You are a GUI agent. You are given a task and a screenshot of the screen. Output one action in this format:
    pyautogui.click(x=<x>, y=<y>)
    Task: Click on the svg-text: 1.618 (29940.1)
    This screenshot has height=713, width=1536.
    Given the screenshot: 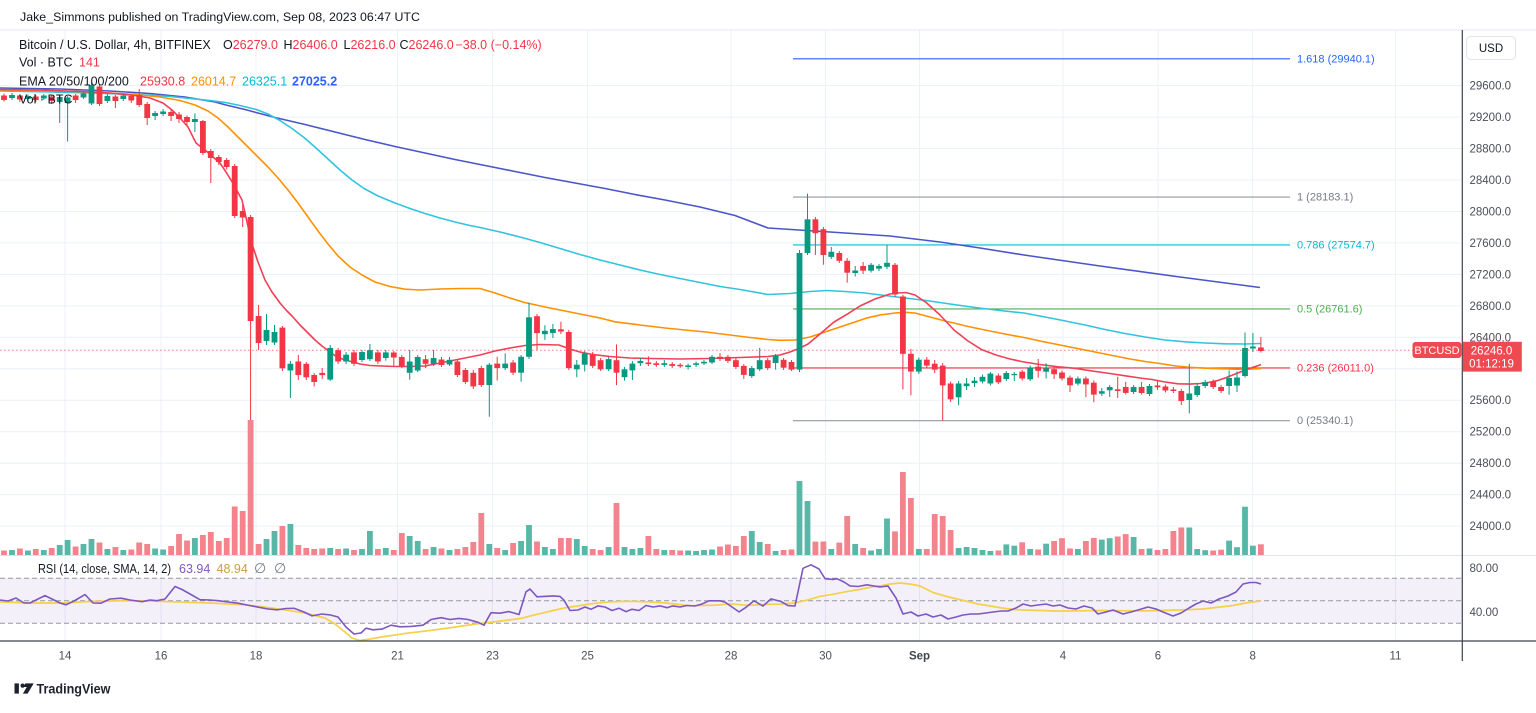 What is the action you would take?
    pyautogui.click(x=1336, y=59)
    